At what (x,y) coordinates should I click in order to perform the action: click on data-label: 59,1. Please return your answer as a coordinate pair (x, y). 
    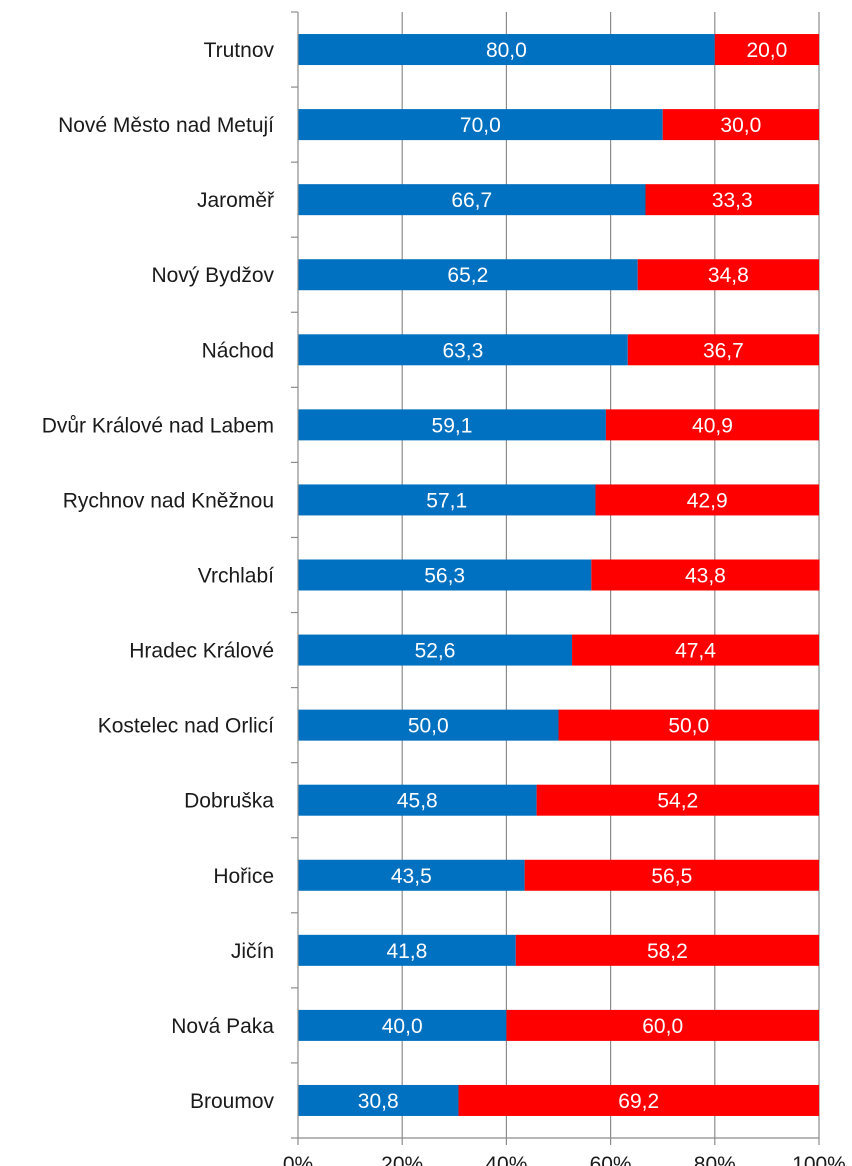
    Looking at the image, I should click on (452, 425).